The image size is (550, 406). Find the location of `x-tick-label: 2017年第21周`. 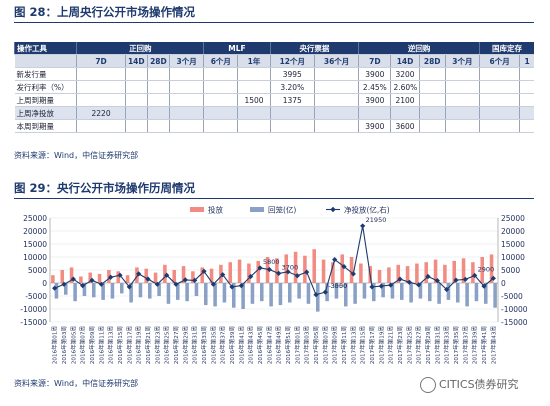

x-tick-label: 2017年第21周 is located at coordinates (391, 345).